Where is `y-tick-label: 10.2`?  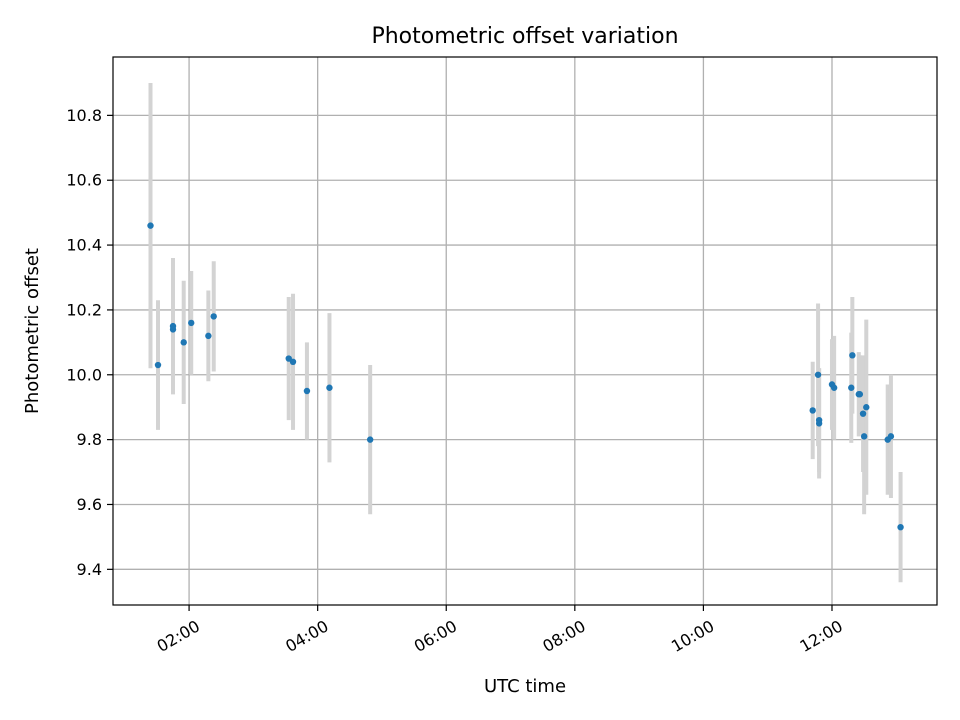
y-tick-label: 10.2 is located at coordinates (84, 309).